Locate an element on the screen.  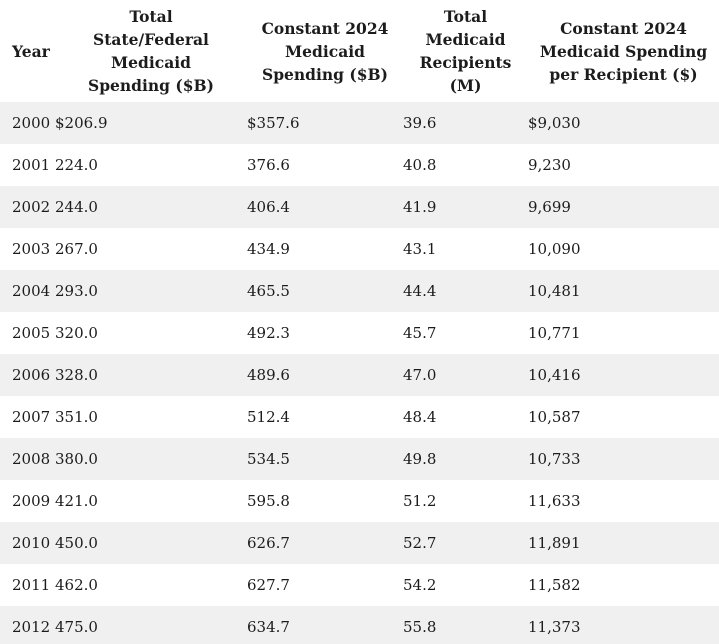
spending-per-recipient-cell: 11,373 is located at coordinates (554, 627).